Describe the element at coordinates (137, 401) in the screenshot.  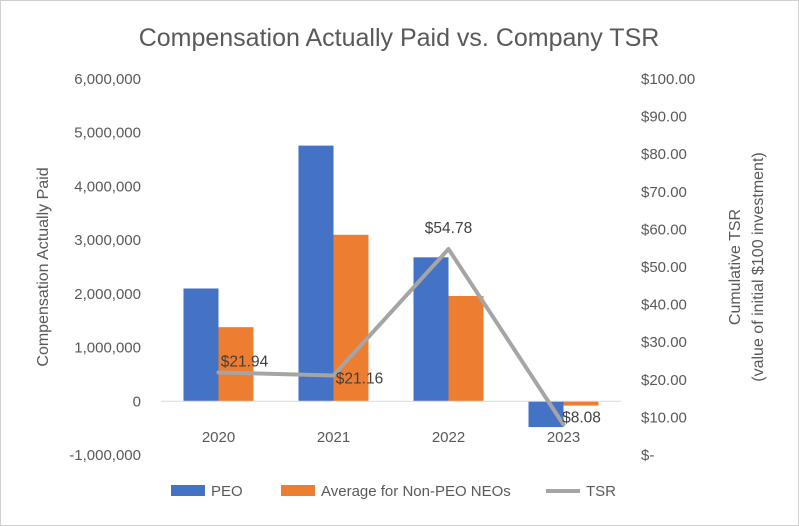
I see `y-tick-label: 0` at that location.